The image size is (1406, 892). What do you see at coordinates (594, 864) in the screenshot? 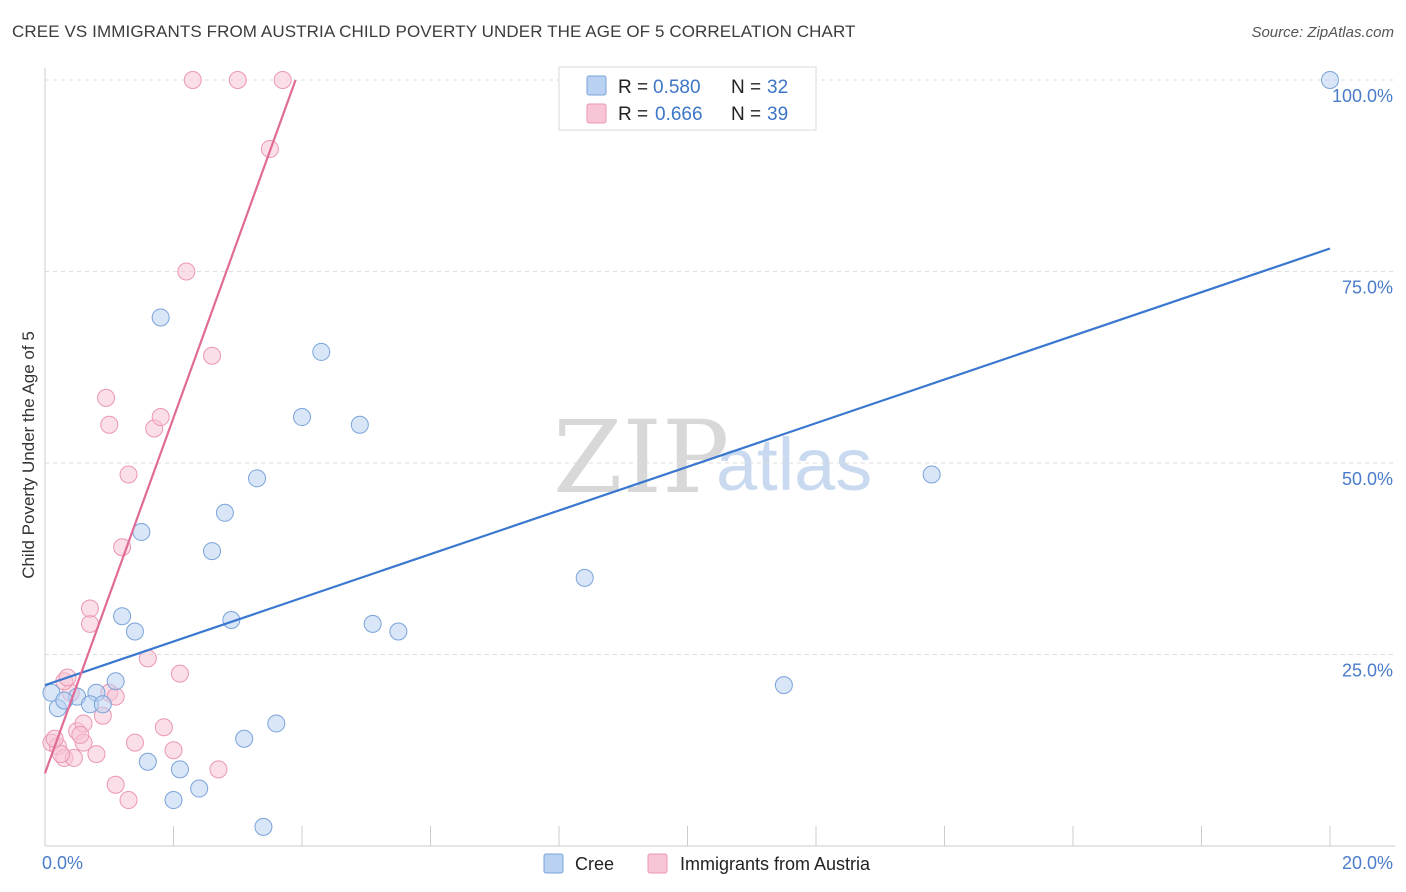
I see `bottom-legend-label-cree: Cree` at bounding box center [594, 864].